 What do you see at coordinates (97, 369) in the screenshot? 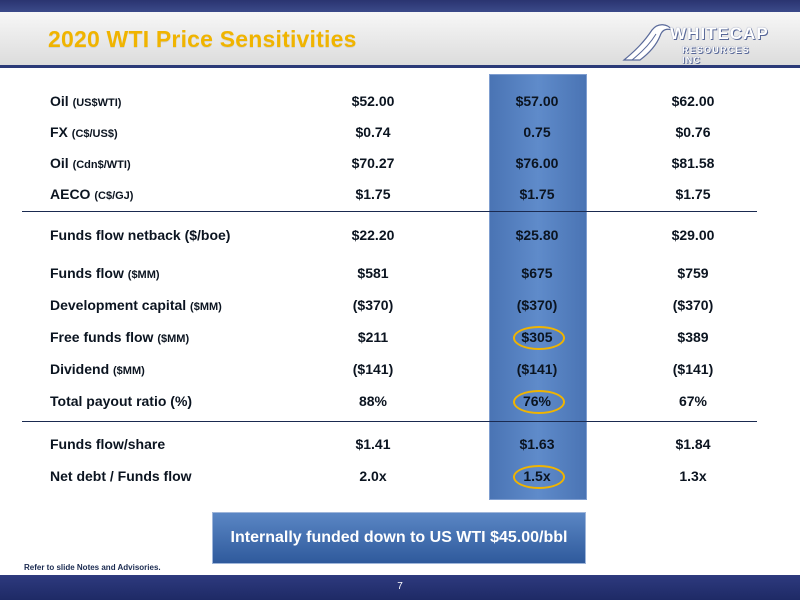
I see `row-label: Dividend ($MM)` at bounding box center [97, 369].